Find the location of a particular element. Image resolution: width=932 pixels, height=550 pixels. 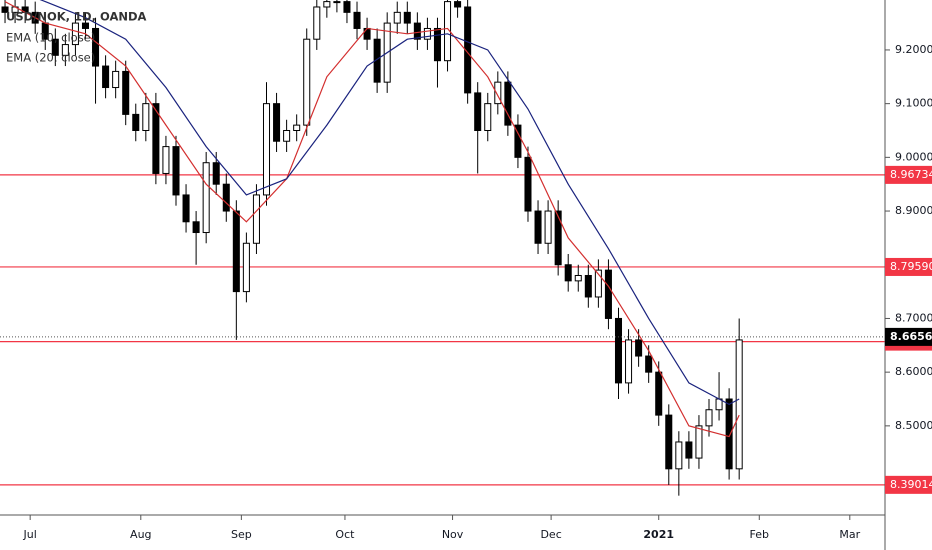

y-tick-label: 8.70000 is located at coordinates (913, 317).